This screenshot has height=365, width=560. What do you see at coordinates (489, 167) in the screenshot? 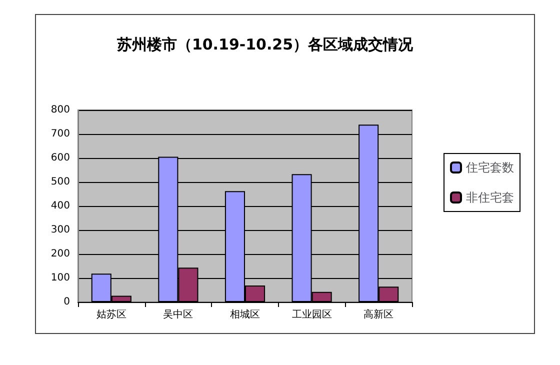
I see `legend-label: 住宅套数` at bounding box center [489, 167].